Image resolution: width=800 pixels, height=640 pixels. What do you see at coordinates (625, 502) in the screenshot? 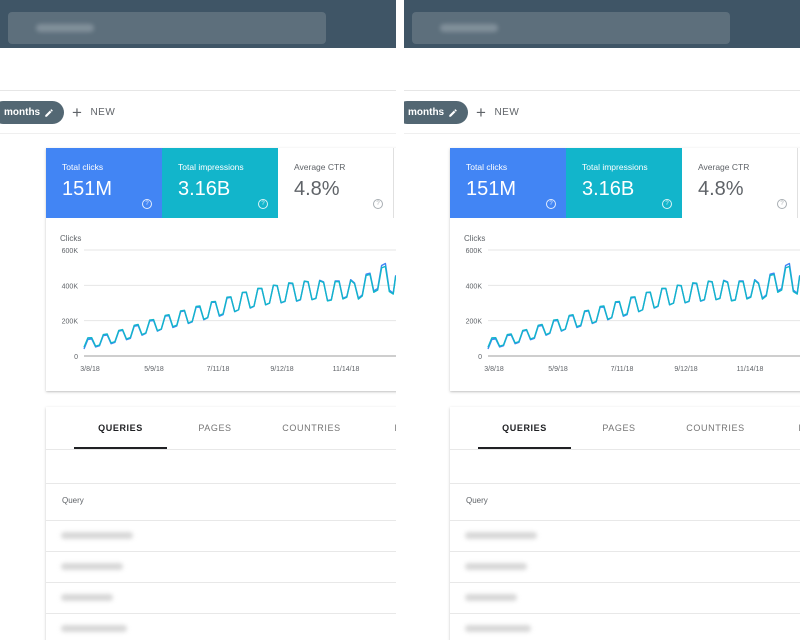
I see `table-header: Query` at bounding box center [625, 502].